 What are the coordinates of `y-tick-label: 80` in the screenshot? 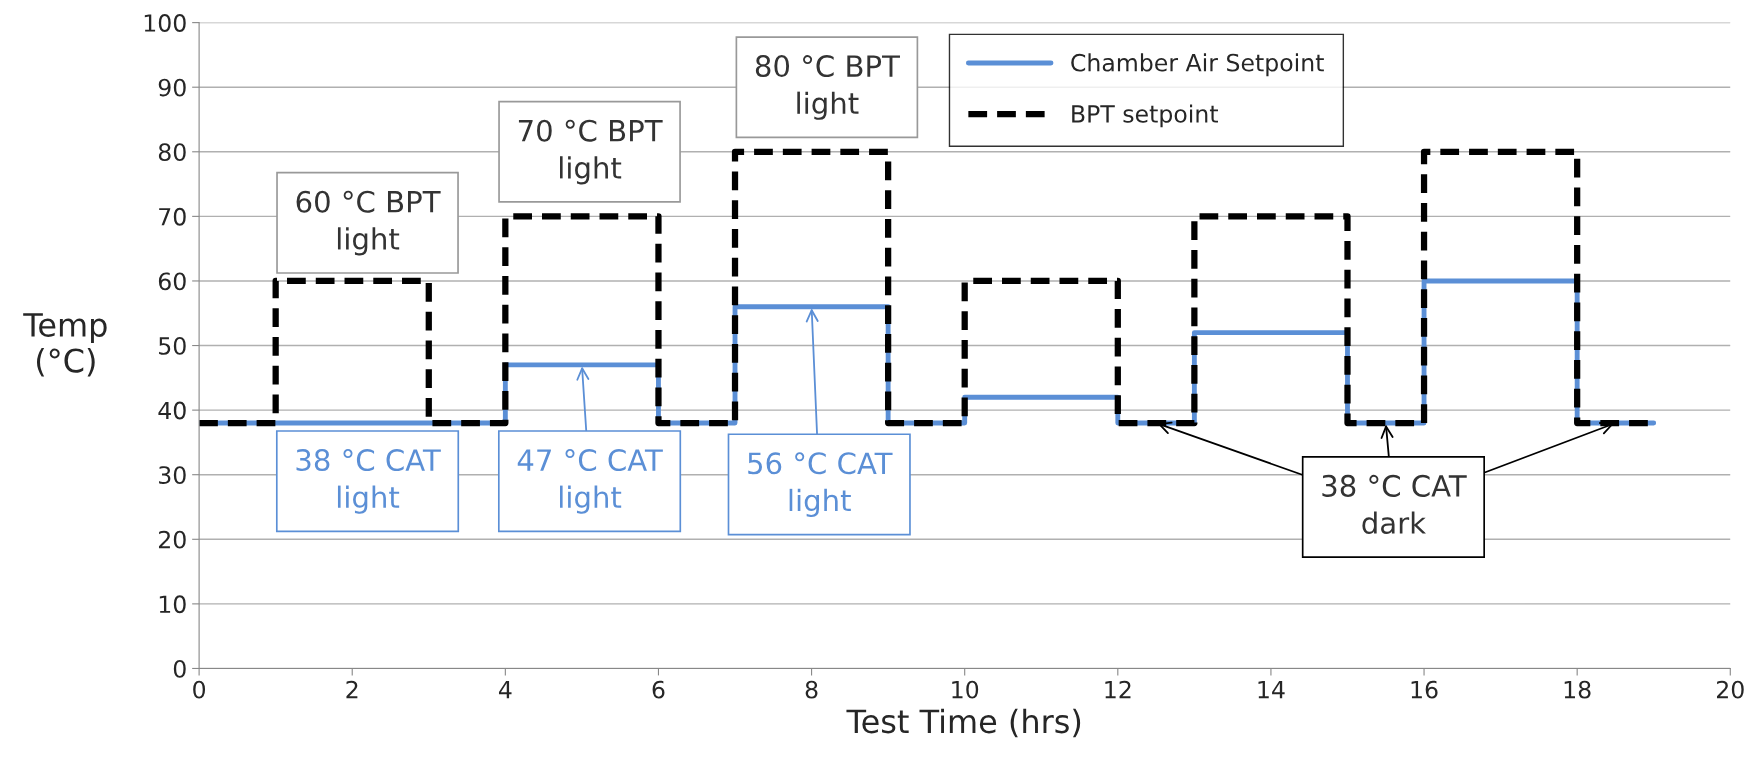 It's located at (172, 152).